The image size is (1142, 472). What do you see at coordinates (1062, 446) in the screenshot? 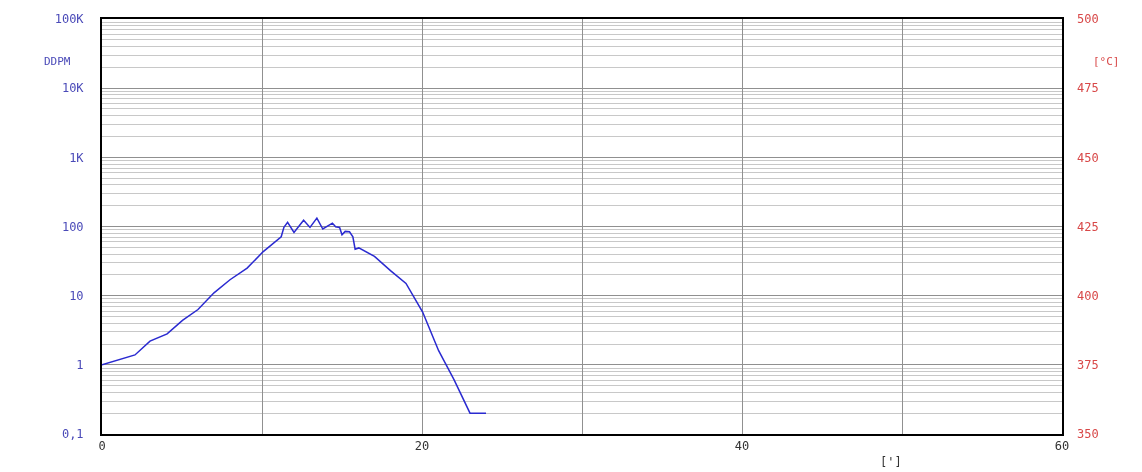
I see `x-tick-label: 60` at bounding box center [1062, 446].